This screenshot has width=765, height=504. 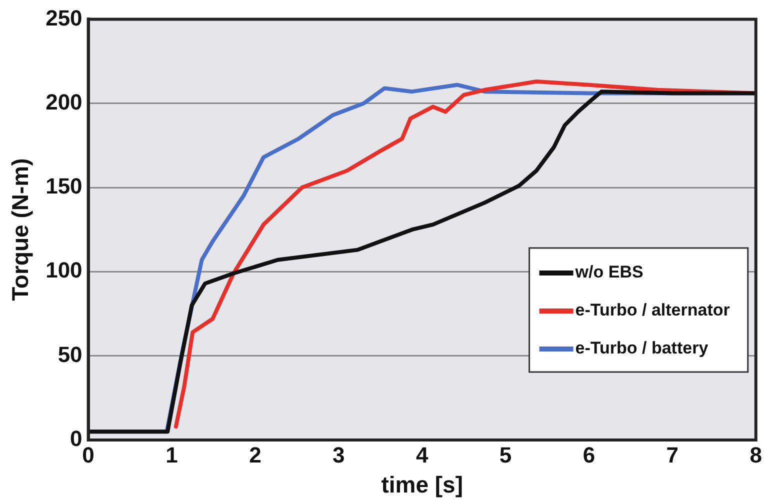 What do you see at coordinates (422, 485) in the screenshot?
I see `x-axis-title: time [s]` at bounding box center [422, 485].